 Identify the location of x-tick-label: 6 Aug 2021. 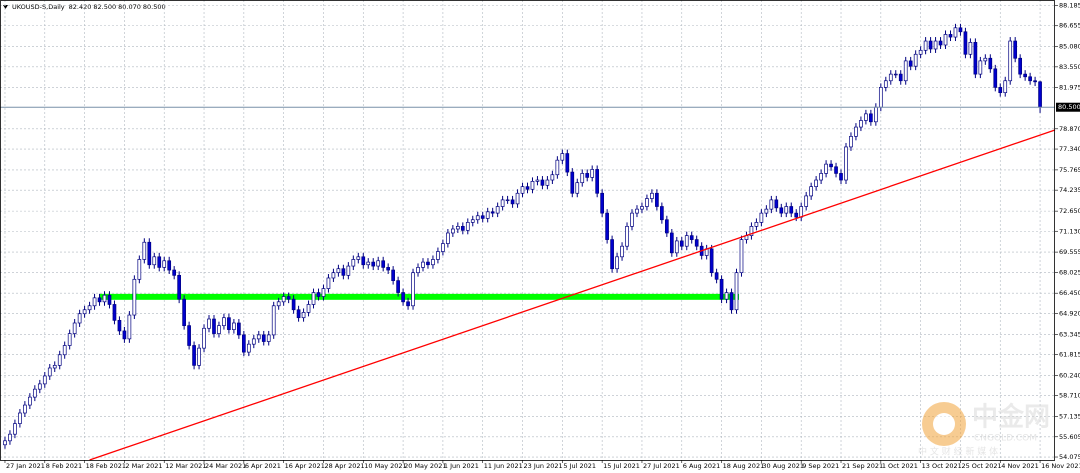
(702, 466).